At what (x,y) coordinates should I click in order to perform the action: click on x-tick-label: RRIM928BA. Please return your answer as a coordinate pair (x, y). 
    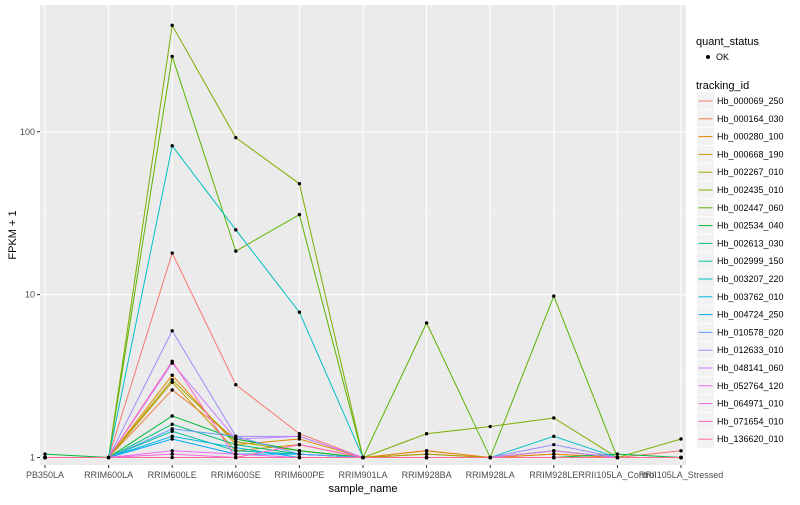
    Looking at the image, I should click on (427, 475).